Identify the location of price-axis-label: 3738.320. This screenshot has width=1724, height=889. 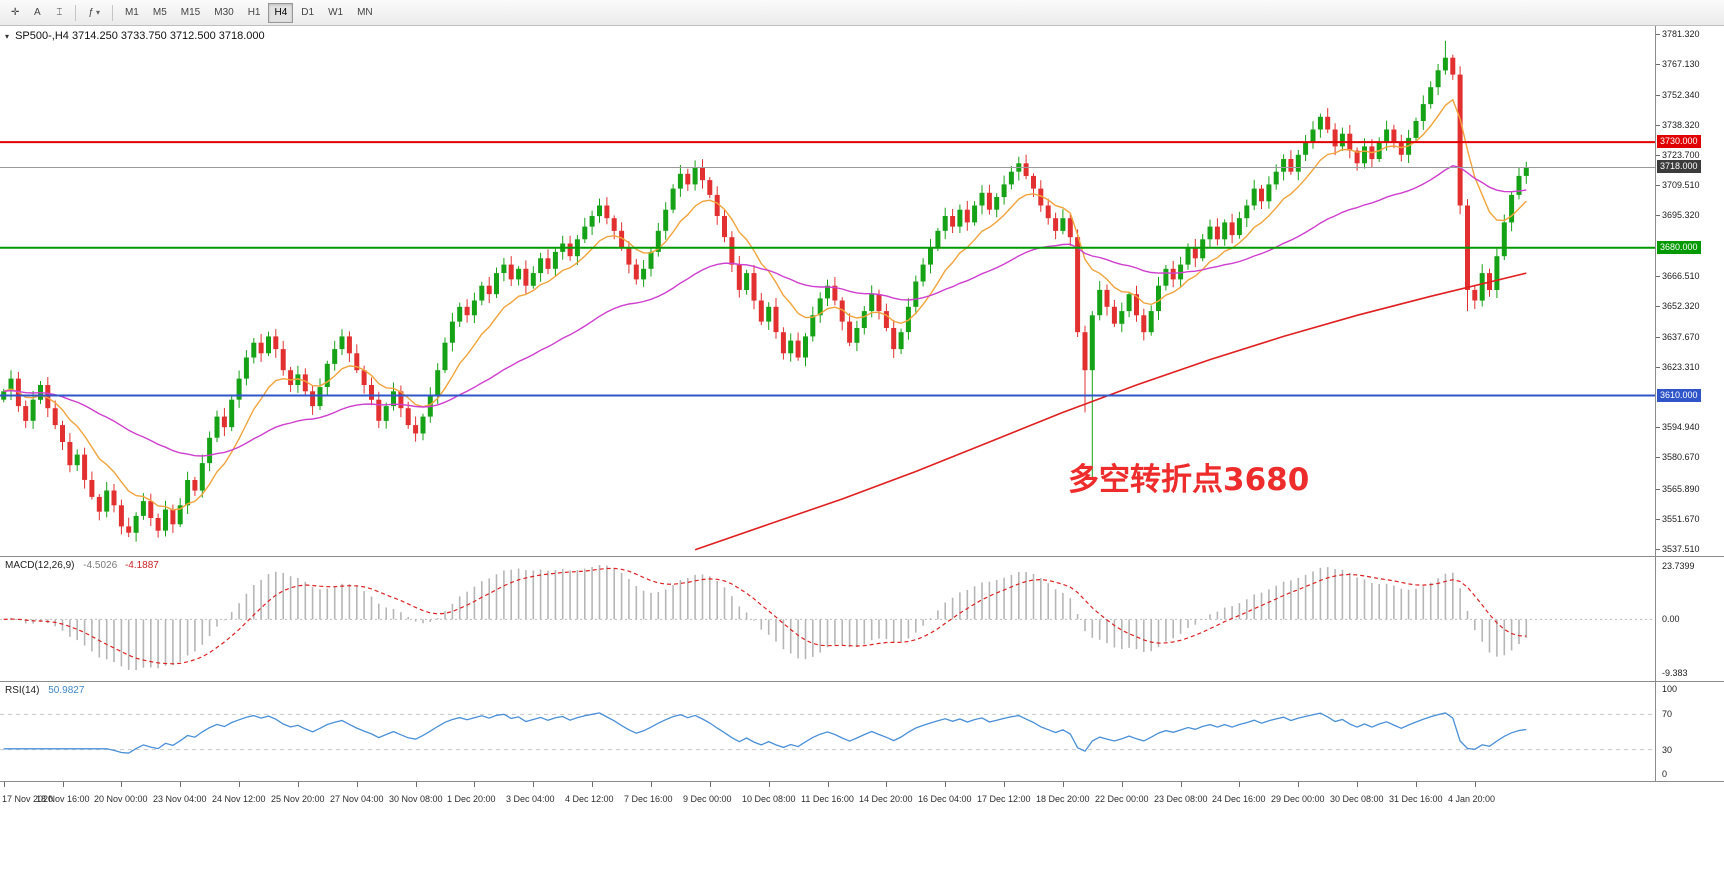
(1681, 124).